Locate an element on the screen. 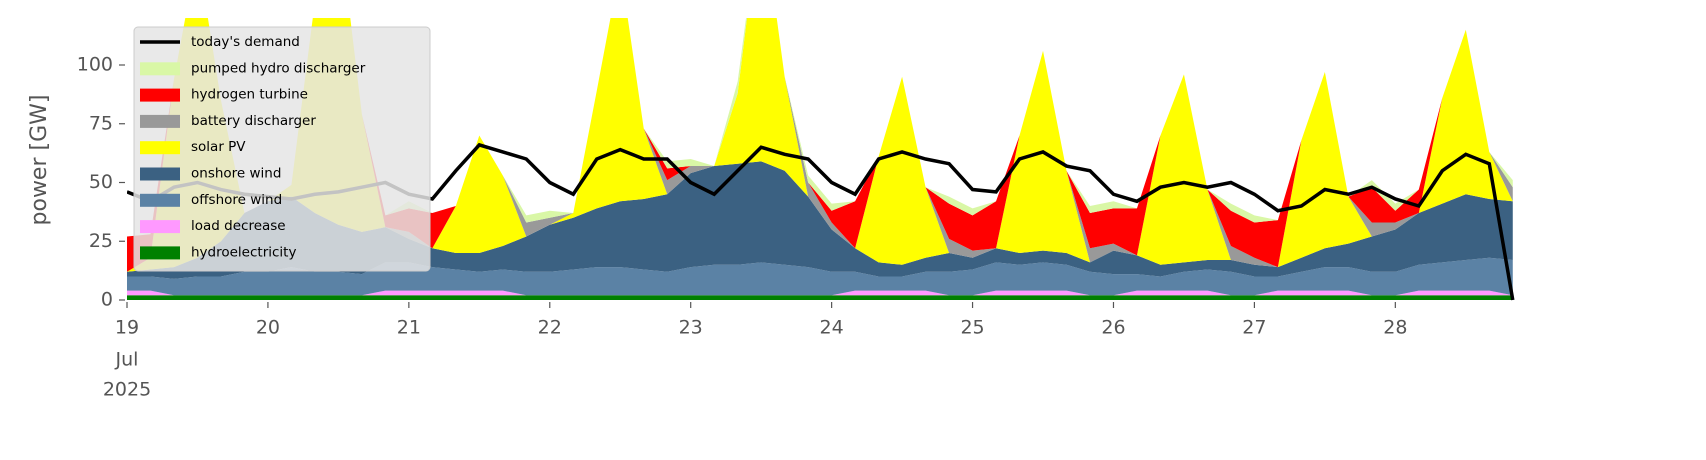 This screenshot has width=1706, height=460. y-tick-label: 75 is located at coordinates (101, 123).